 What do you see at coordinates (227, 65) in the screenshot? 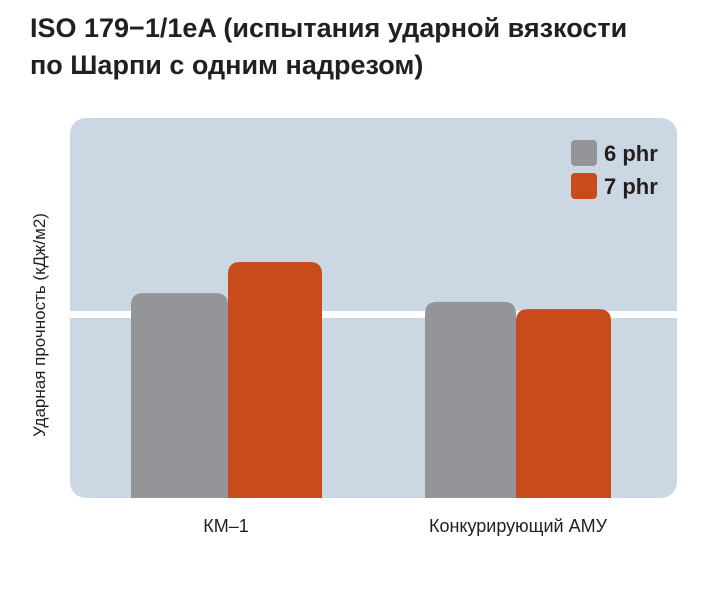
I see `title-line-2: по Шарпи с одним надрезом)` at bounding box center [227, 65].